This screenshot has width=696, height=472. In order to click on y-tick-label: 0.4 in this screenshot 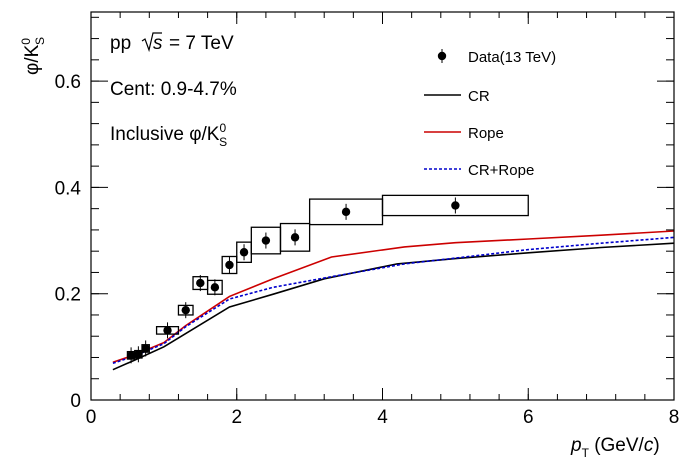, I will do `click(68, 188)`.